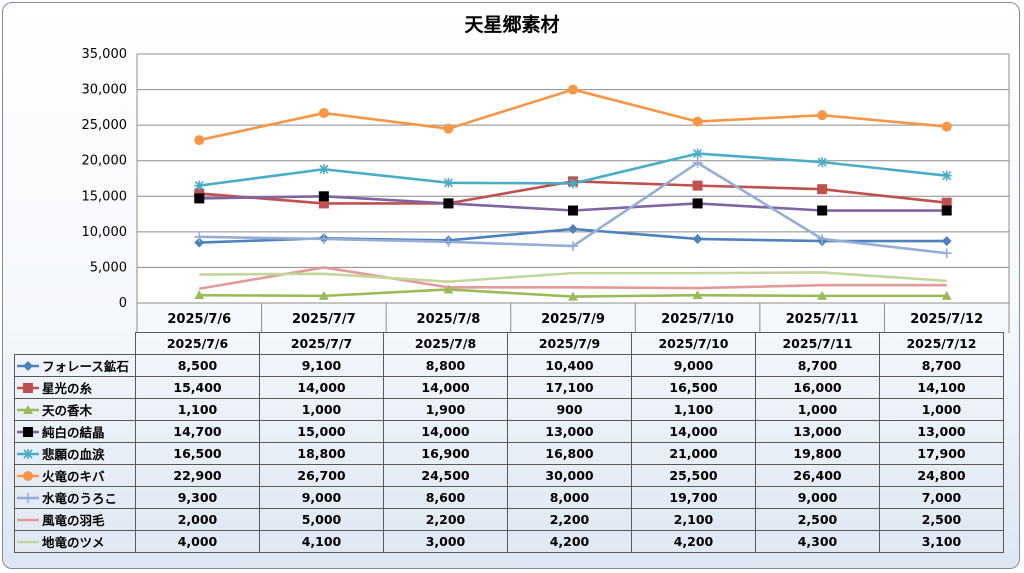  What do you see at coordinates (817, 541) in the screenshot?
I see `data-table-cell: 4,300` at bounding box center [817, 541].